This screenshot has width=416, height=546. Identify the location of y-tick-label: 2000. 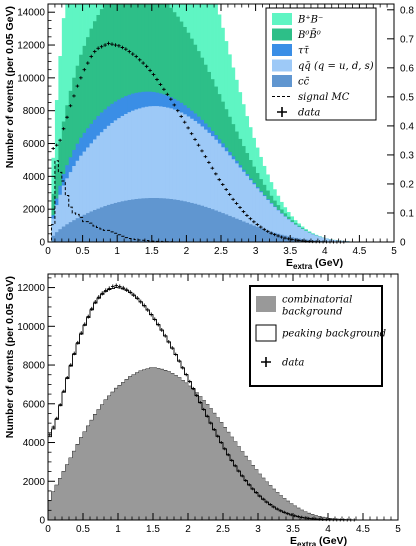
(34, 210).